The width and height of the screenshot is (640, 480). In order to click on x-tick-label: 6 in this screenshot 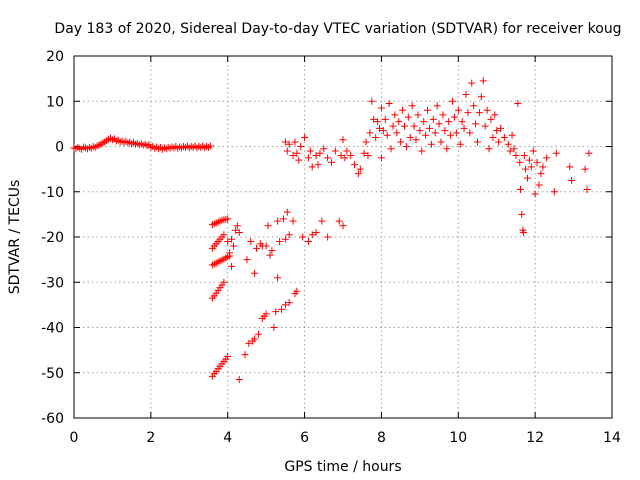, I will do `click(304, 438)`.